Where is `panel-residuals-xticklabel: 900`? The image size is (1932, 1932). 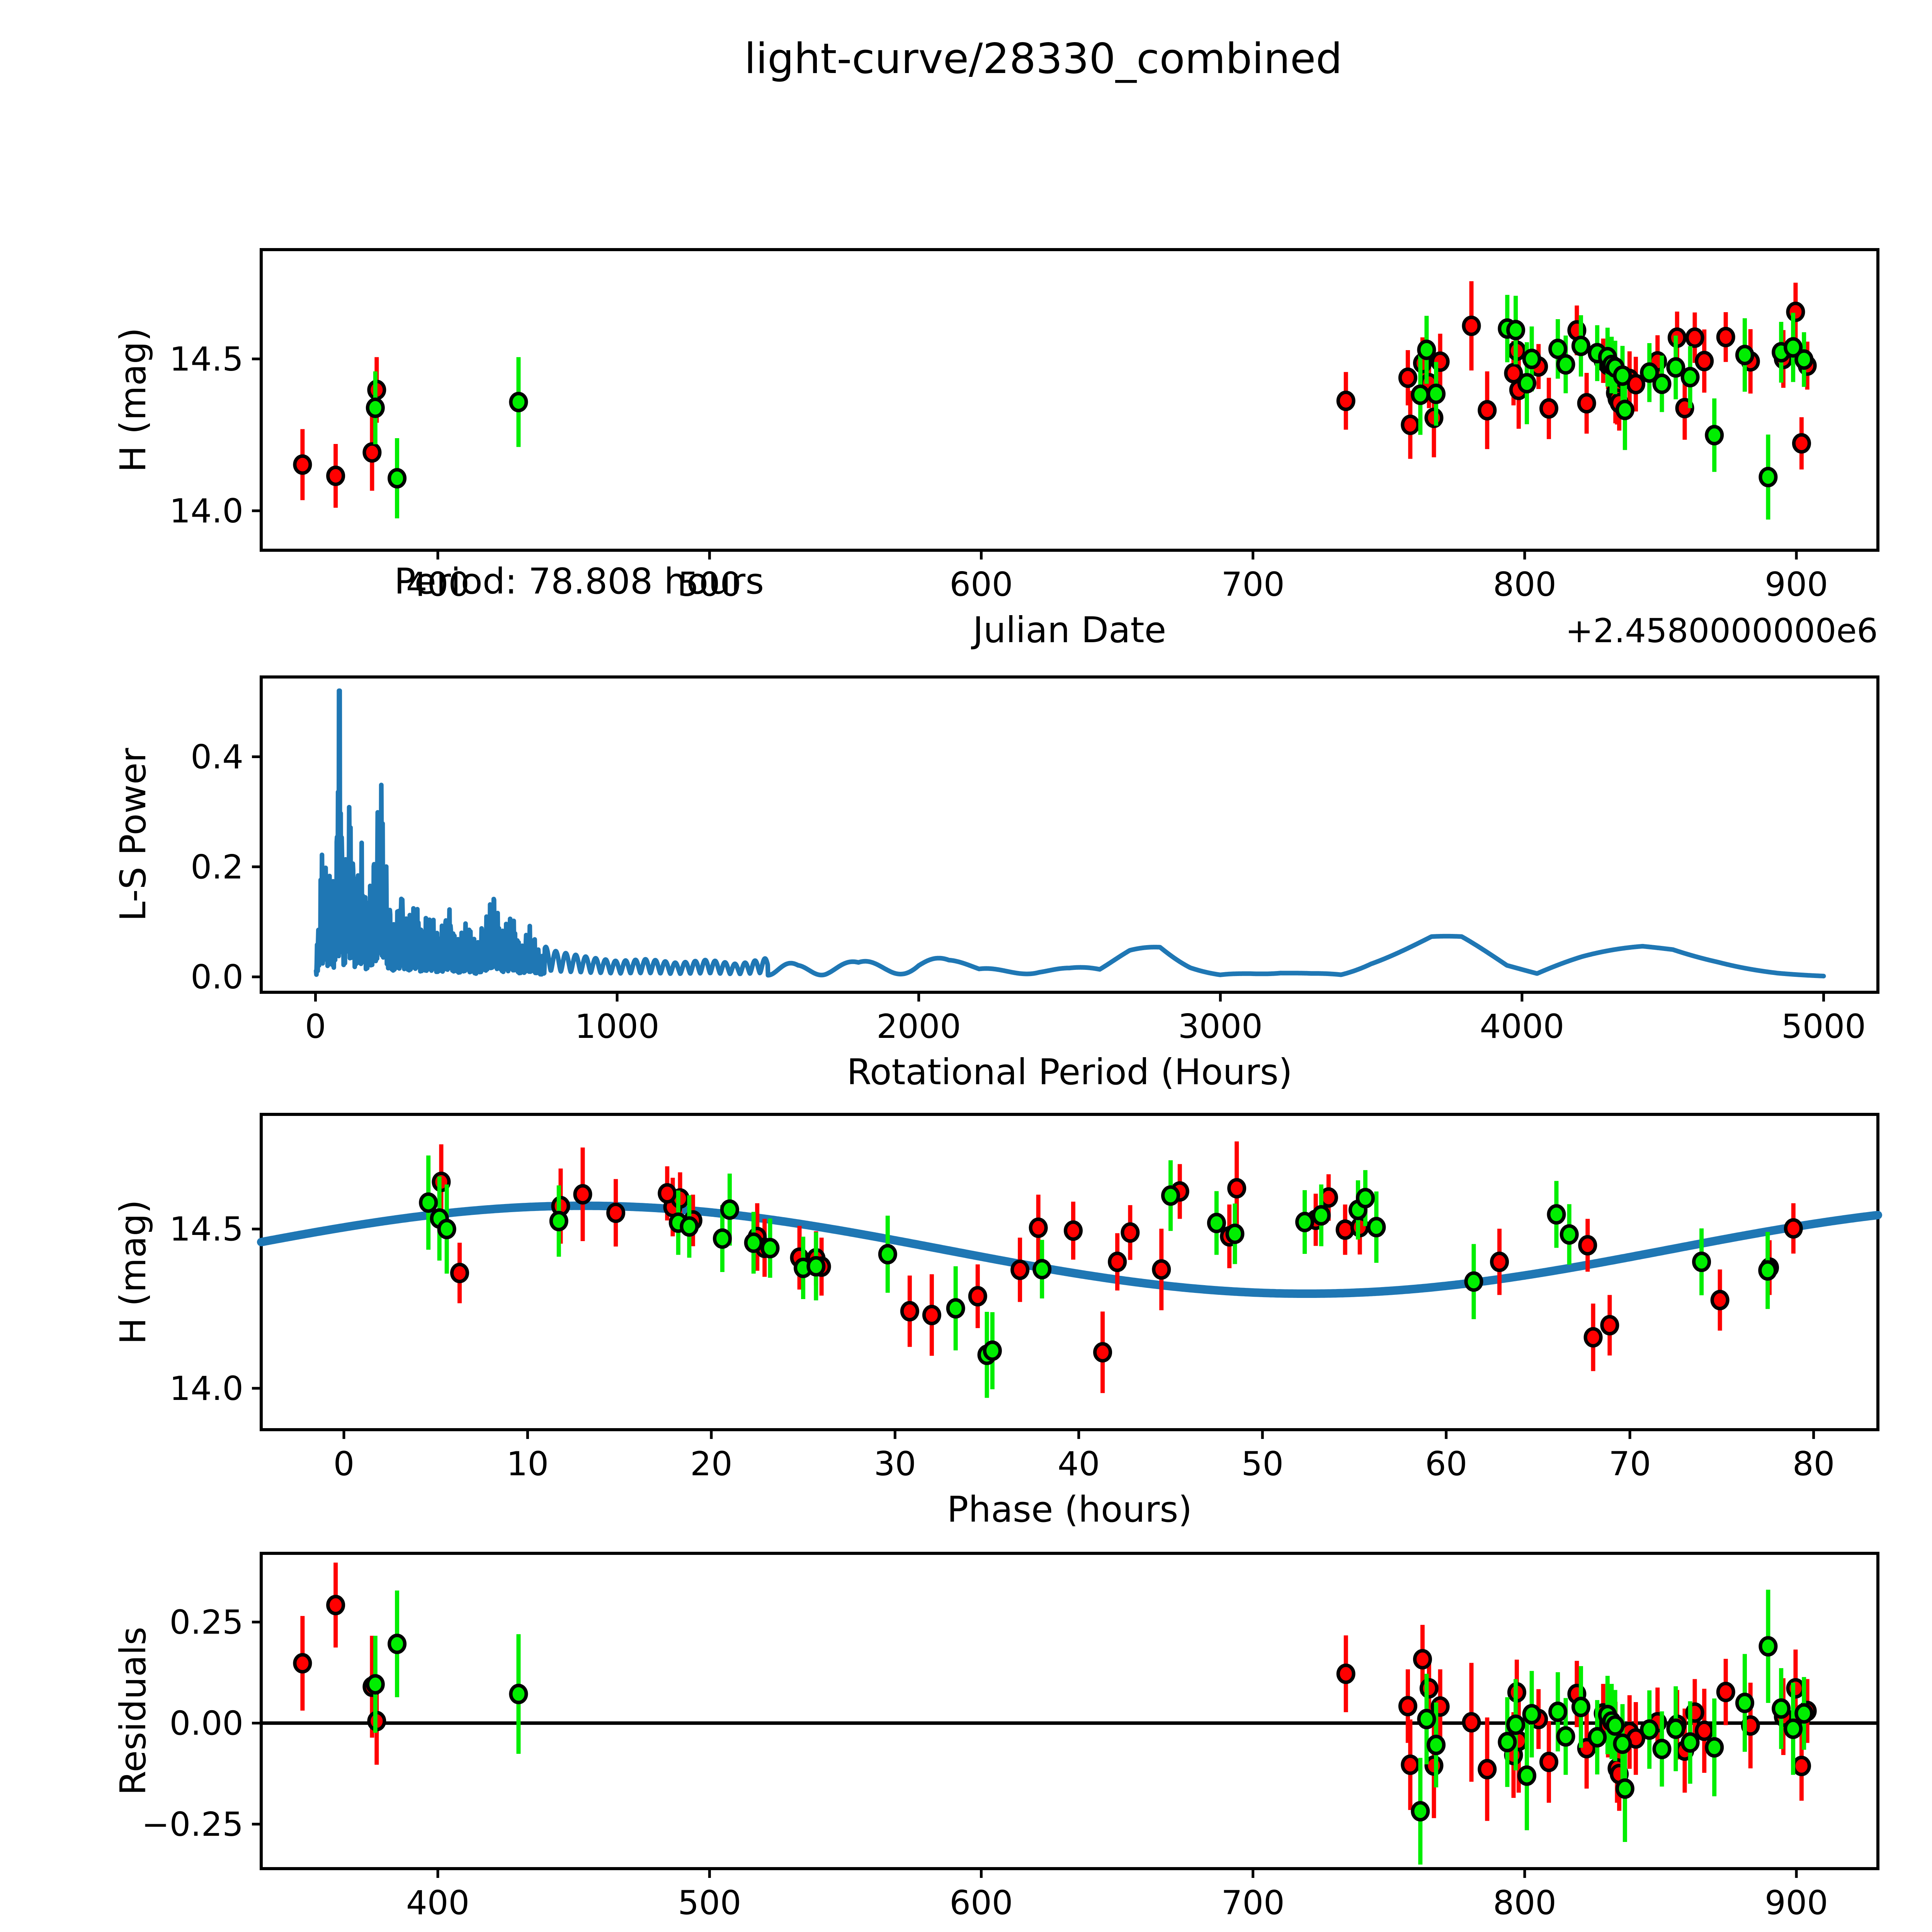
panel-residuals-xticklabel: 900 is located at coordinates (1797, 1903).